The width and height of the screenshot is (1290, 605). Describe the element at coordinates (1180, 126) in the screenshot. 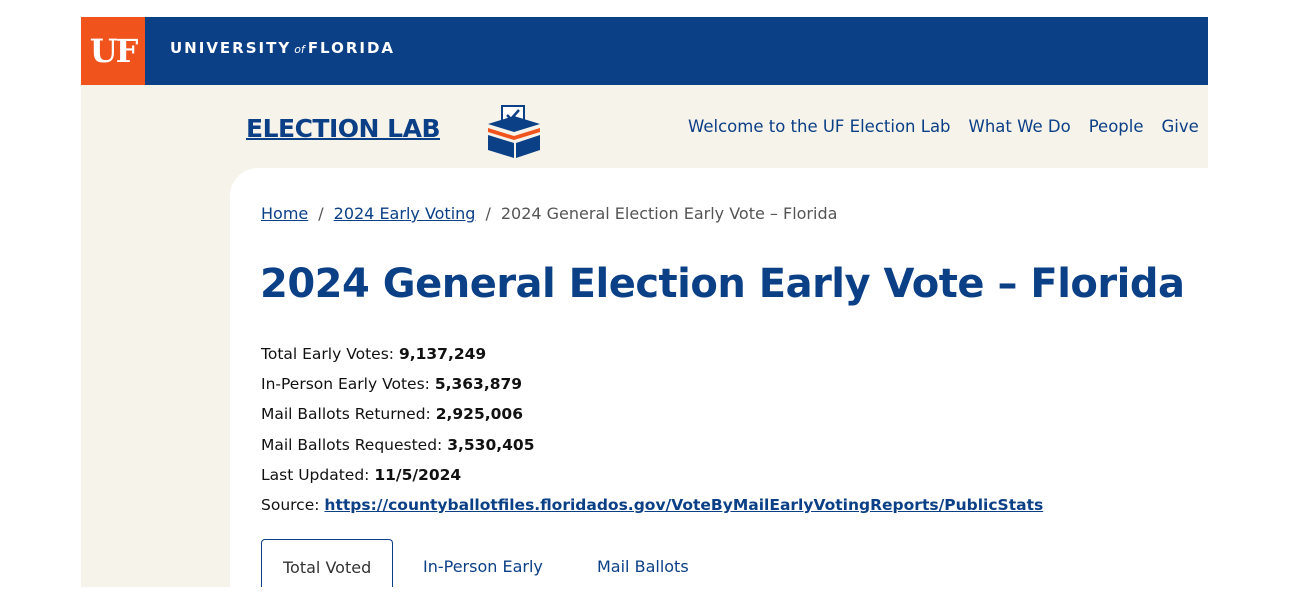

I see `nav-link: Give` at that location.